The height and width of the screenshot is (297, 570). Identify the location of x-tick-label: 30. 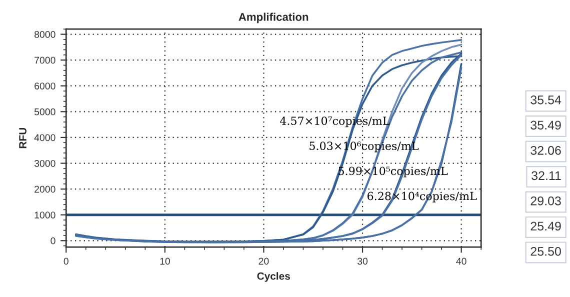
(362, 261).